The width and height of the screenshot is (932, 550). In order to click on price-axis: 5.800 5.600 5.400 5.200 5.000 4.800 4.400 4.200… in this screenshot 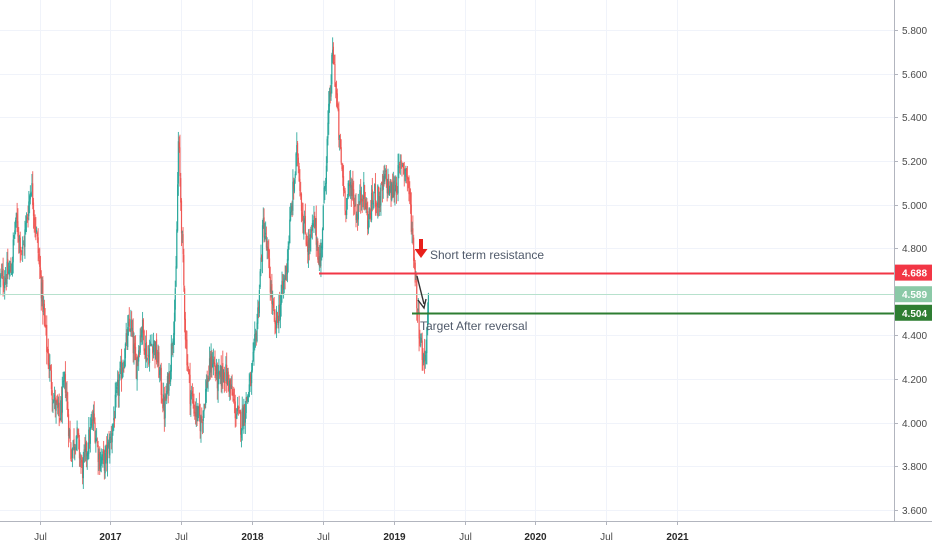, I will do `click(910, 271)`.